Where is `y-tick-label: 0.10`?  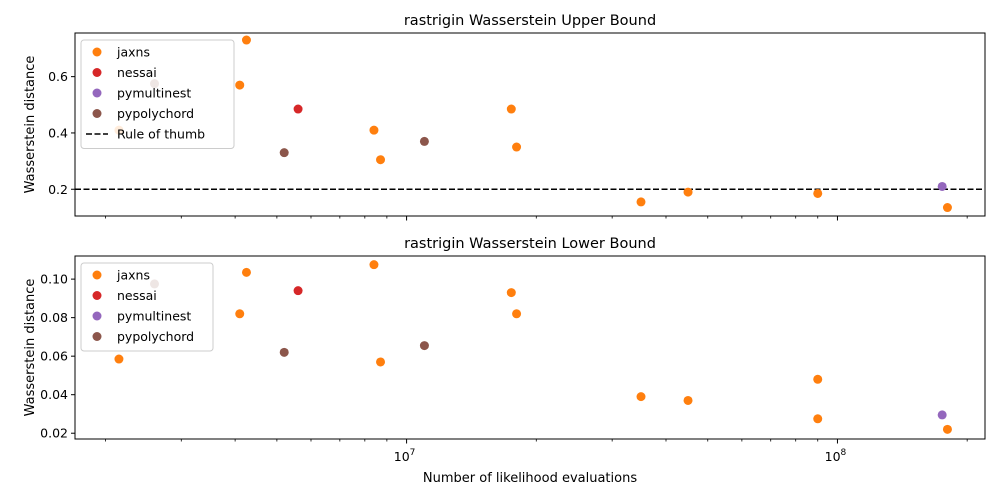 y-tick-label: 0.10 is located at coordinates (54, 279).